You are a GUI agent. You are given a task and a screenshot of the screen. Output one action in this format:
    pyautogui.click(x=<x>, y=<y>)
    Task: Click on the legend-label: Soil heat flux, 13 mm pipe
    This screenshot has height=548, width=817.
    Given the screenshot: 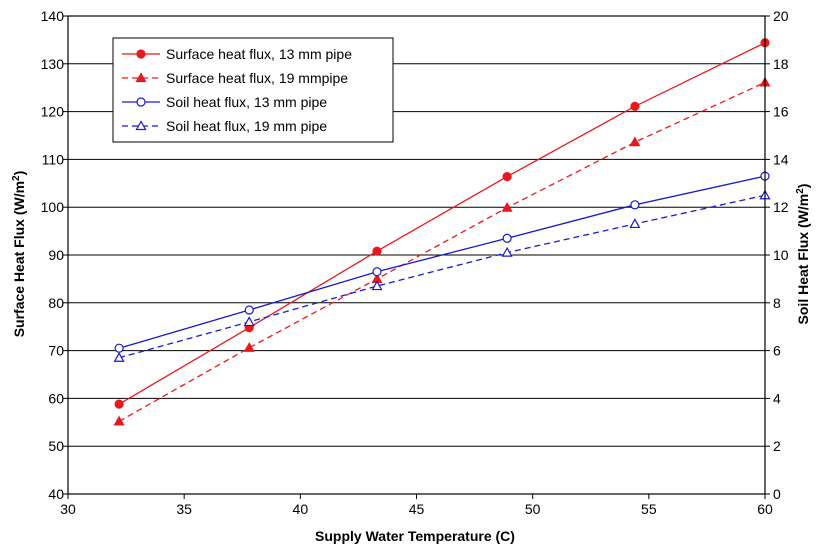 What is the action you would take?
    pyautogui.click(x=246, y=102)
    